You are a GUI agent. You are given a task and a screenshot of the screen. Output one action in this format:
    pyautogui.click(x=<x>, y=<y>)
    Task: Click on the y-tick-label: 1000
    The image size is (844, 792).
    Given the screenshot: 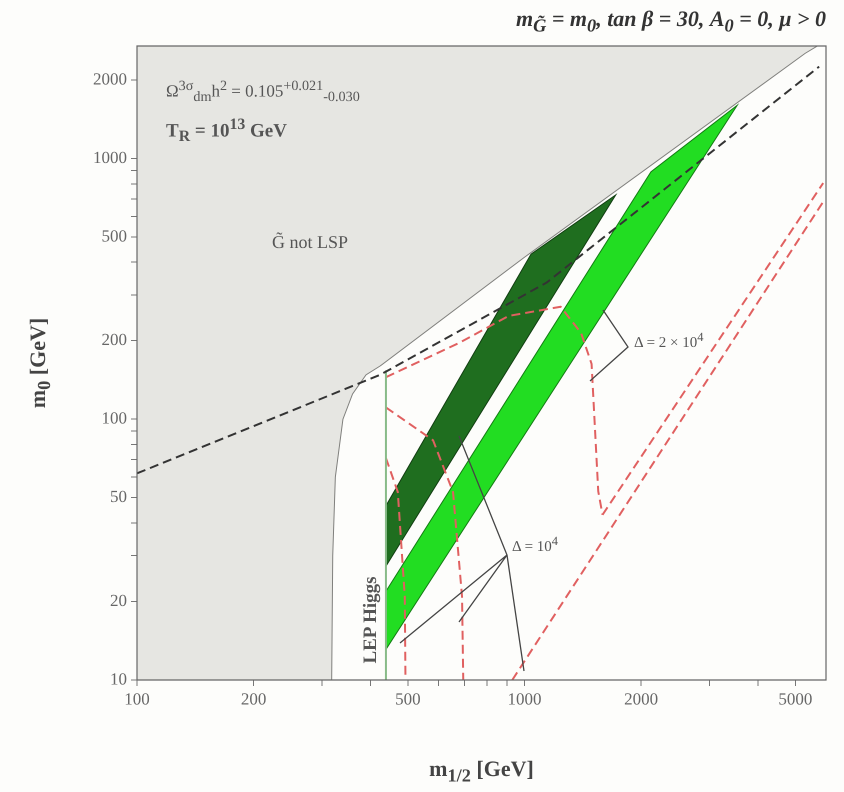 What is the action you would take?
    pyautogui.click(x=110, y=157)
    